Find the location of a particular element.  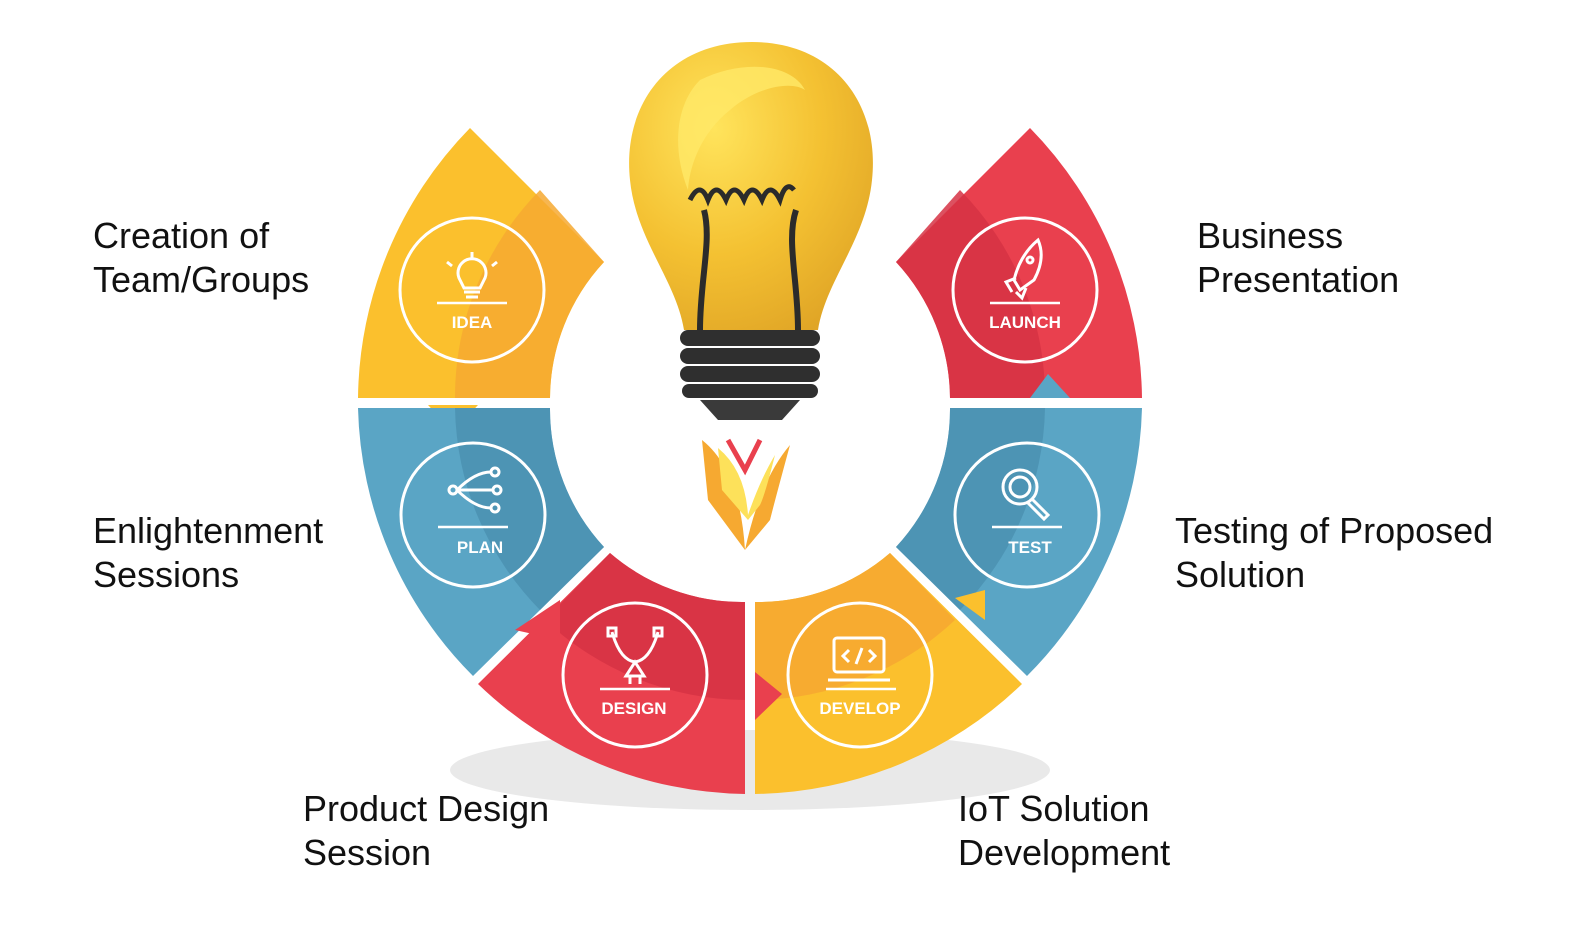

badge-label-test: TEST is located at coordinates (1030, 547).